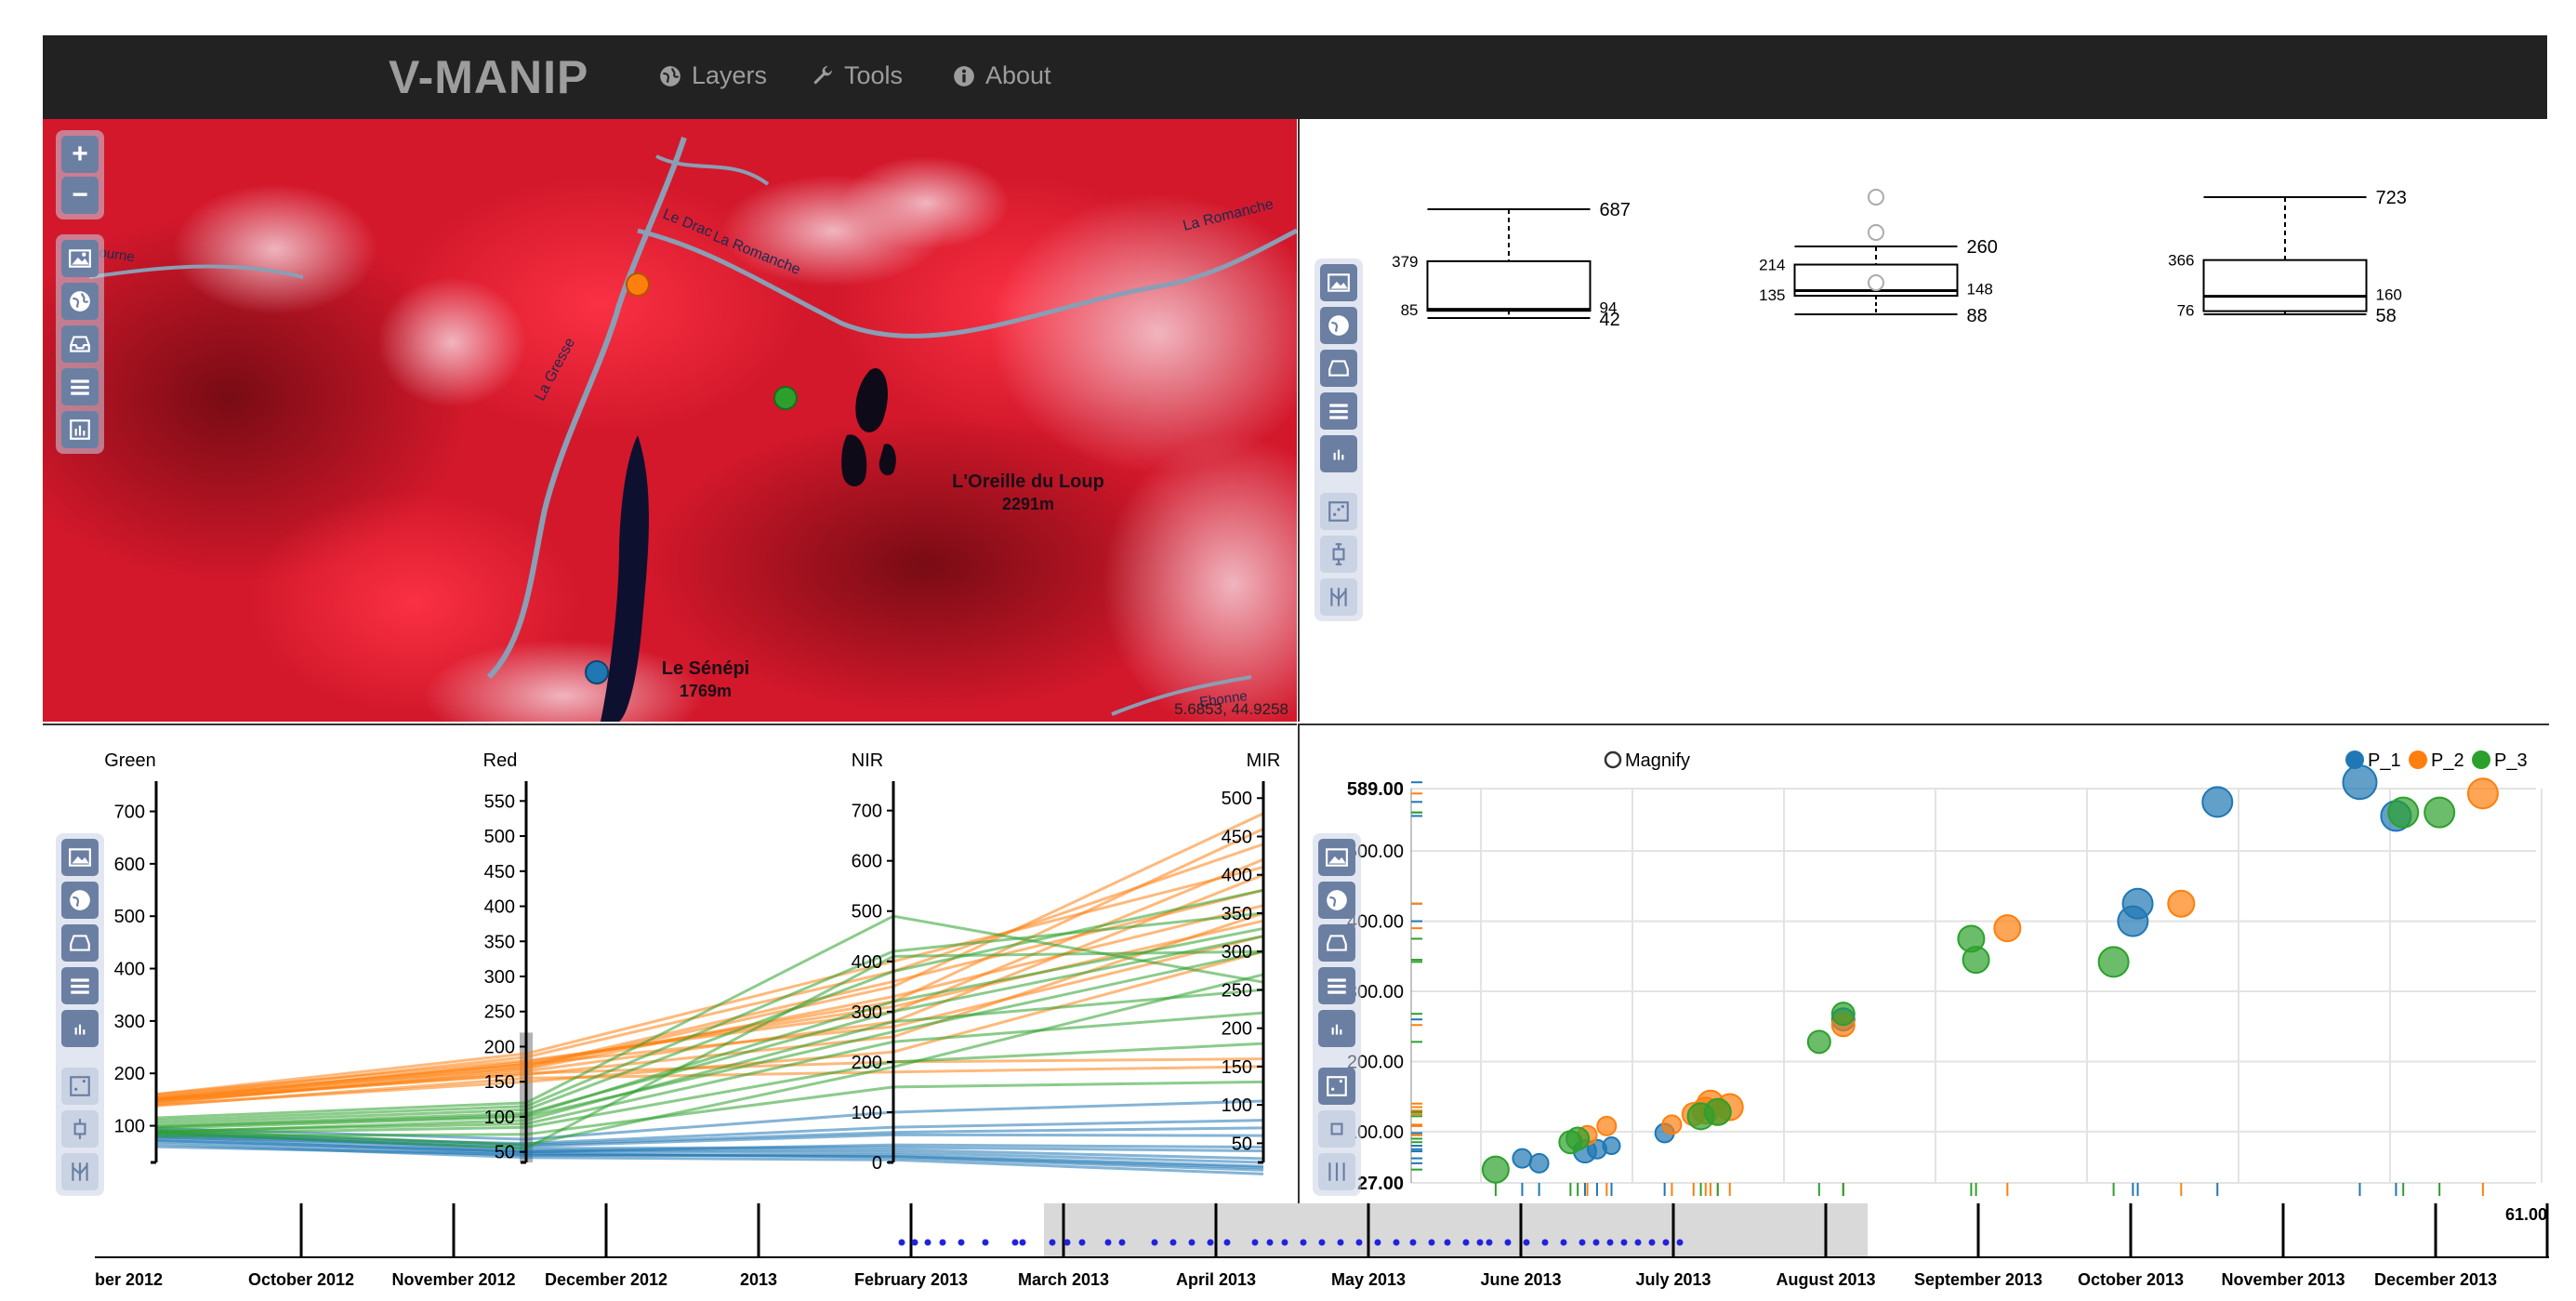 Image resolution: width=2576 pixels, height=1301 pixels. I want to click on map-point-p2, so click(638, 284).